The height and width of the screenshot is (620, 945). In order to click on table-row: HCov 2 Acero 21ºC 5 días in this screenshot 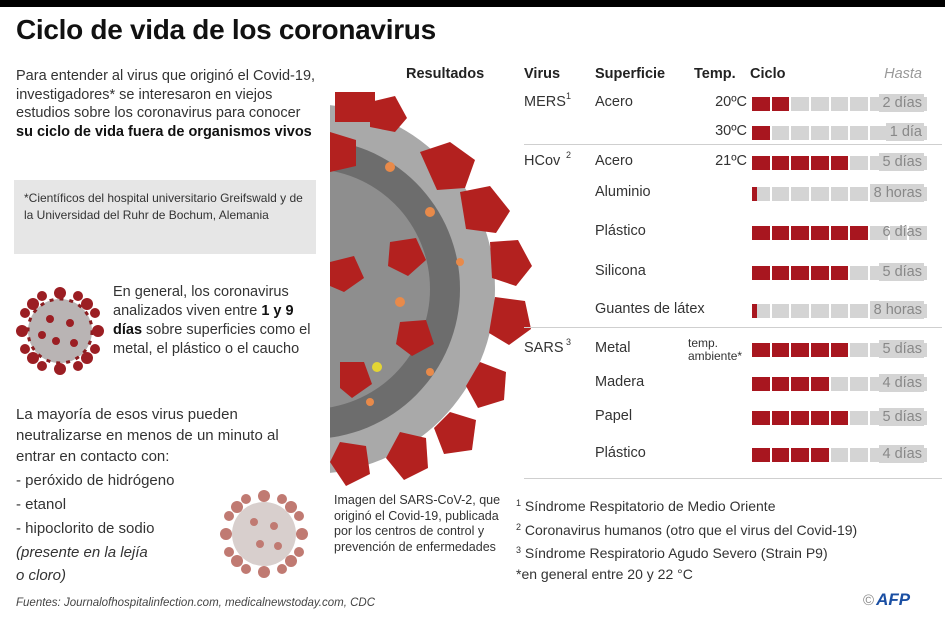, I will do `click(733, 162)`.